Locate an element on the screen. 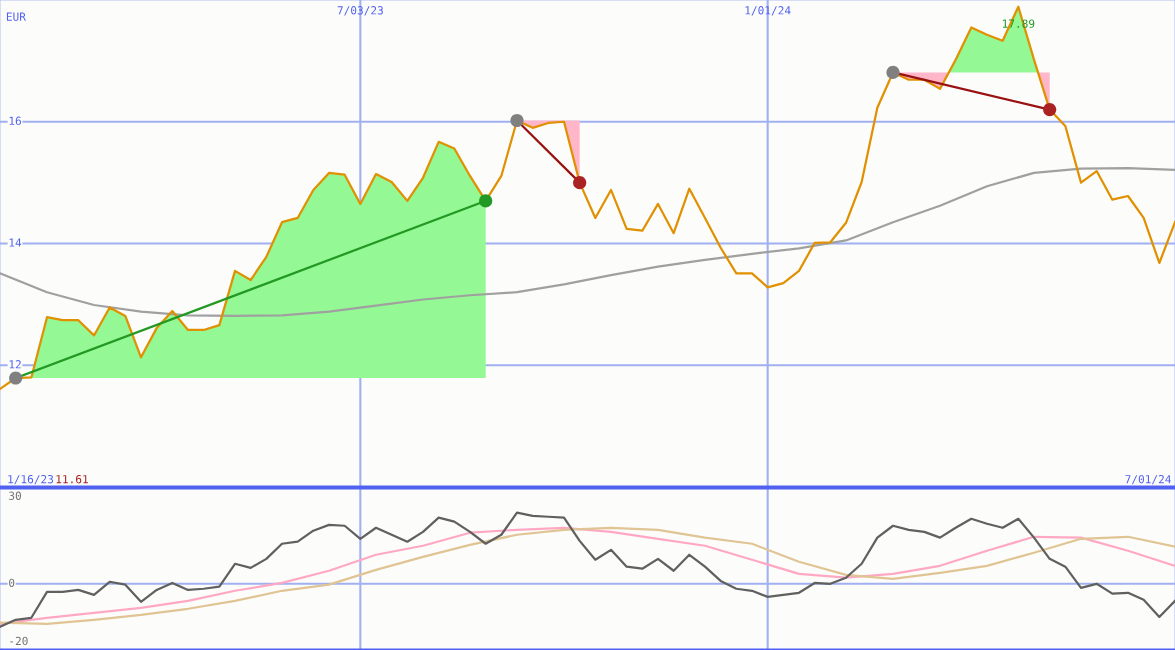 Image resolution: width=1175 pixels, height=650 pixels. x-tick-label: 7/03/23 is located at coordinates (360, 11).